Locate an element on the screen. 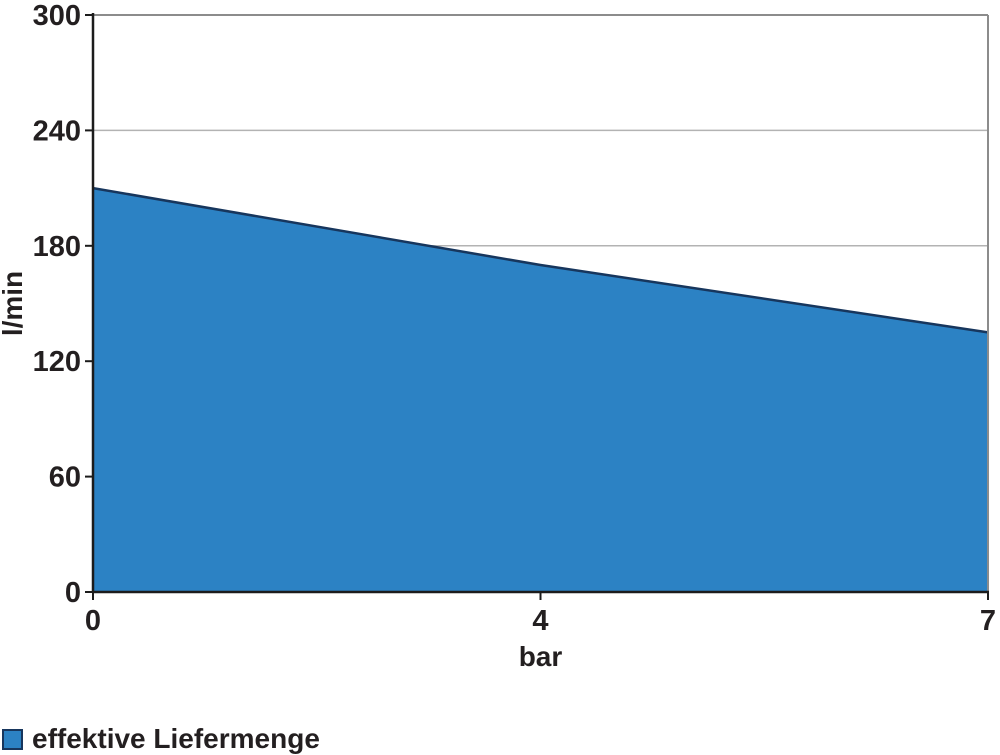 The image size is (1000, 755). x-axis-title: bar is located at coordinates (541, 656).